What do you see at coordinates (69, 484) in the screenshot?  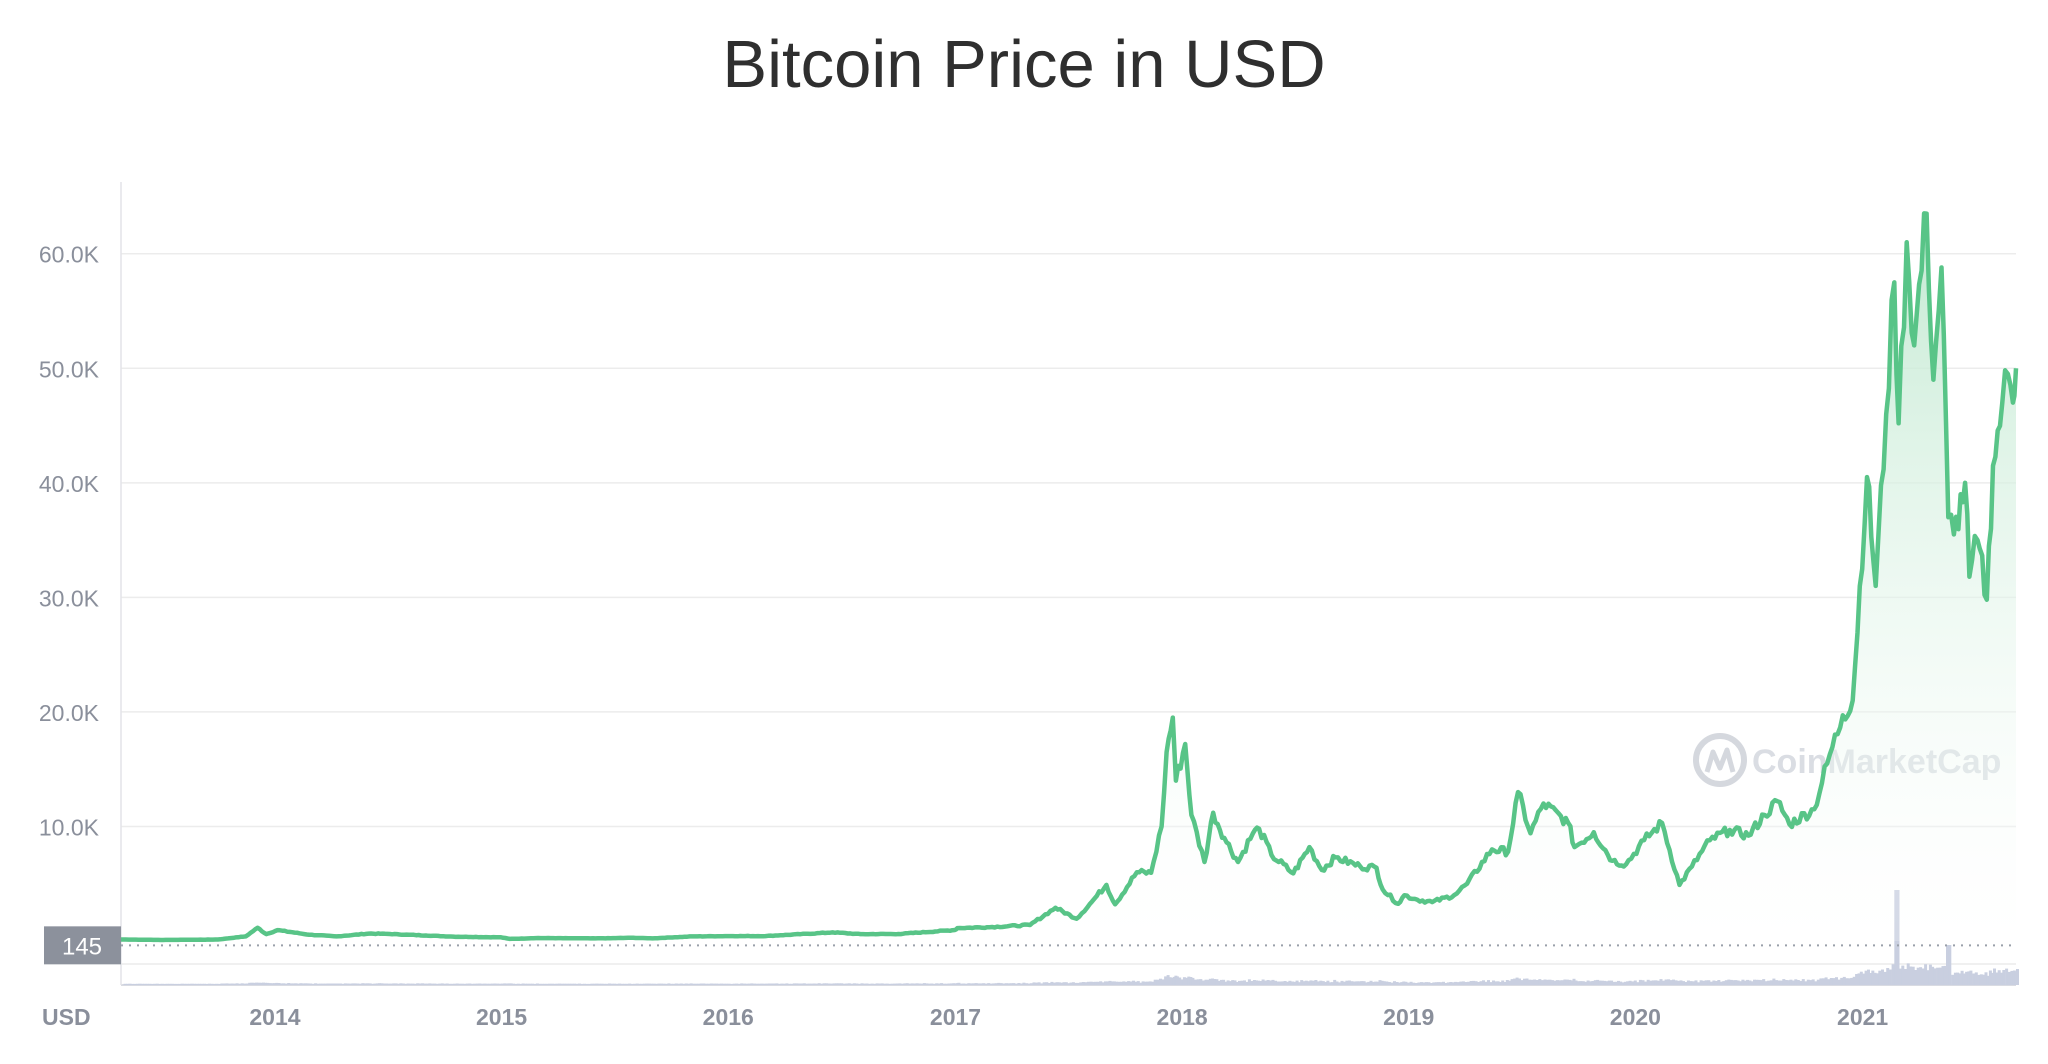 I see `y-tick-label: 40.0K` at bounding box center [69, 484].